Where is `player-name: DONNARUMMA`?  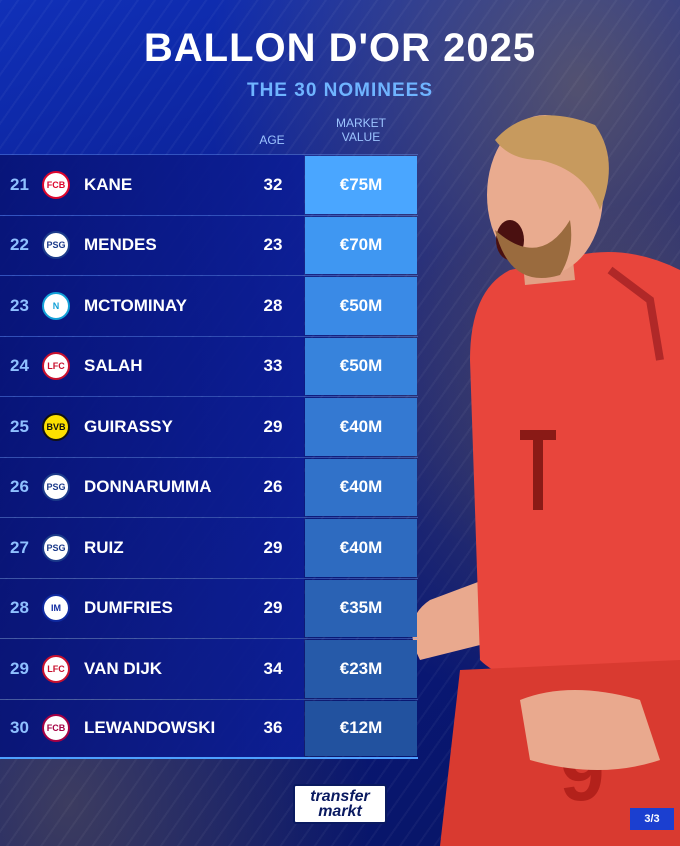
player-name: DONNARUMMA is located at coordinates (148, 487).